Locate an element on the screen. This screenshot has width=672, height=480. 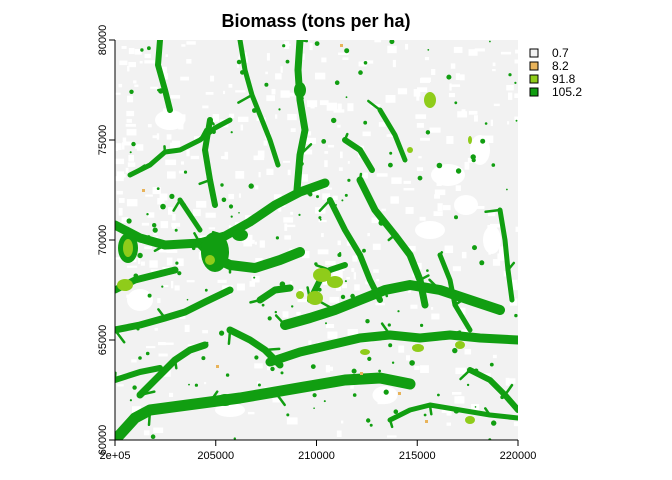
legend-swatch is located at coordinates (534, 66).